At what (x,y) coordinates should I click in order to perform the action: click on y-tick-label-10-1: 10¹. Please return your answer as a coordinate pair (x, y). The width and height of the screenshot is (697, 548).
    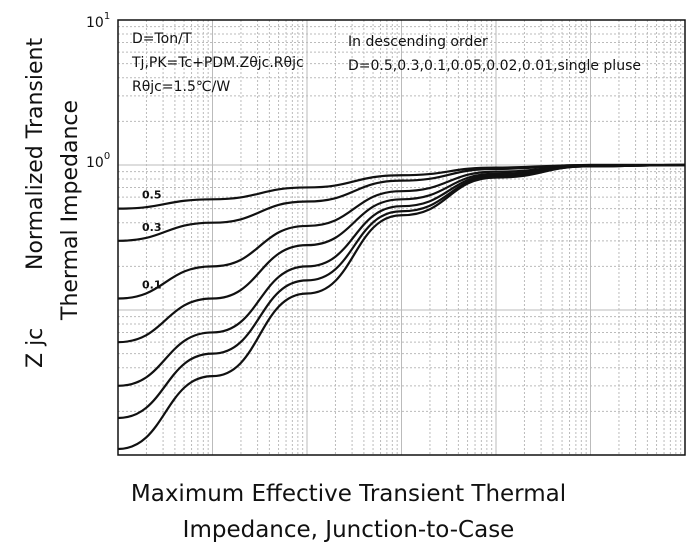
    Looking at the image, I should click on (98, 21).